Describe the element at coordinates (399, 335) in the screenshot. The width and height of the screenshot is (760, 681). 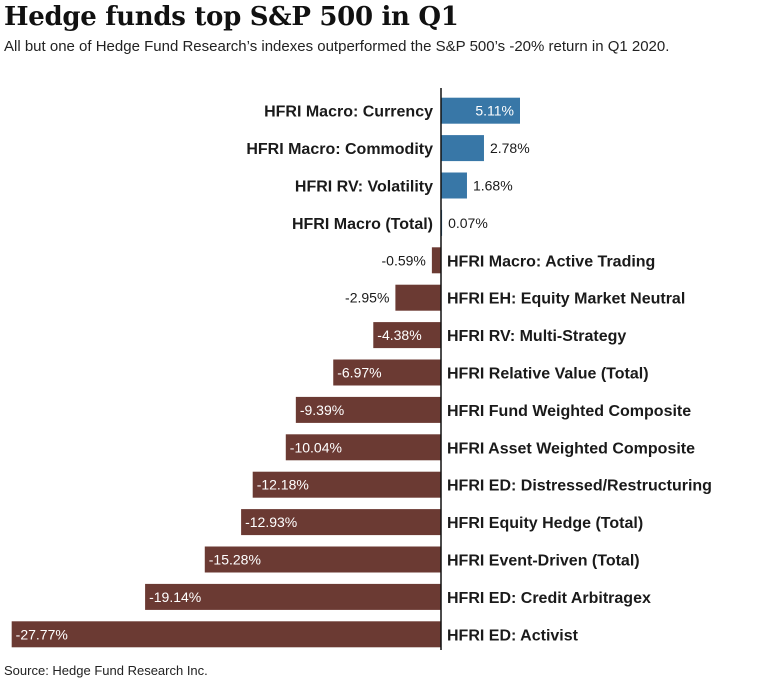
I see `value-label-6: -4.38%` at that location.